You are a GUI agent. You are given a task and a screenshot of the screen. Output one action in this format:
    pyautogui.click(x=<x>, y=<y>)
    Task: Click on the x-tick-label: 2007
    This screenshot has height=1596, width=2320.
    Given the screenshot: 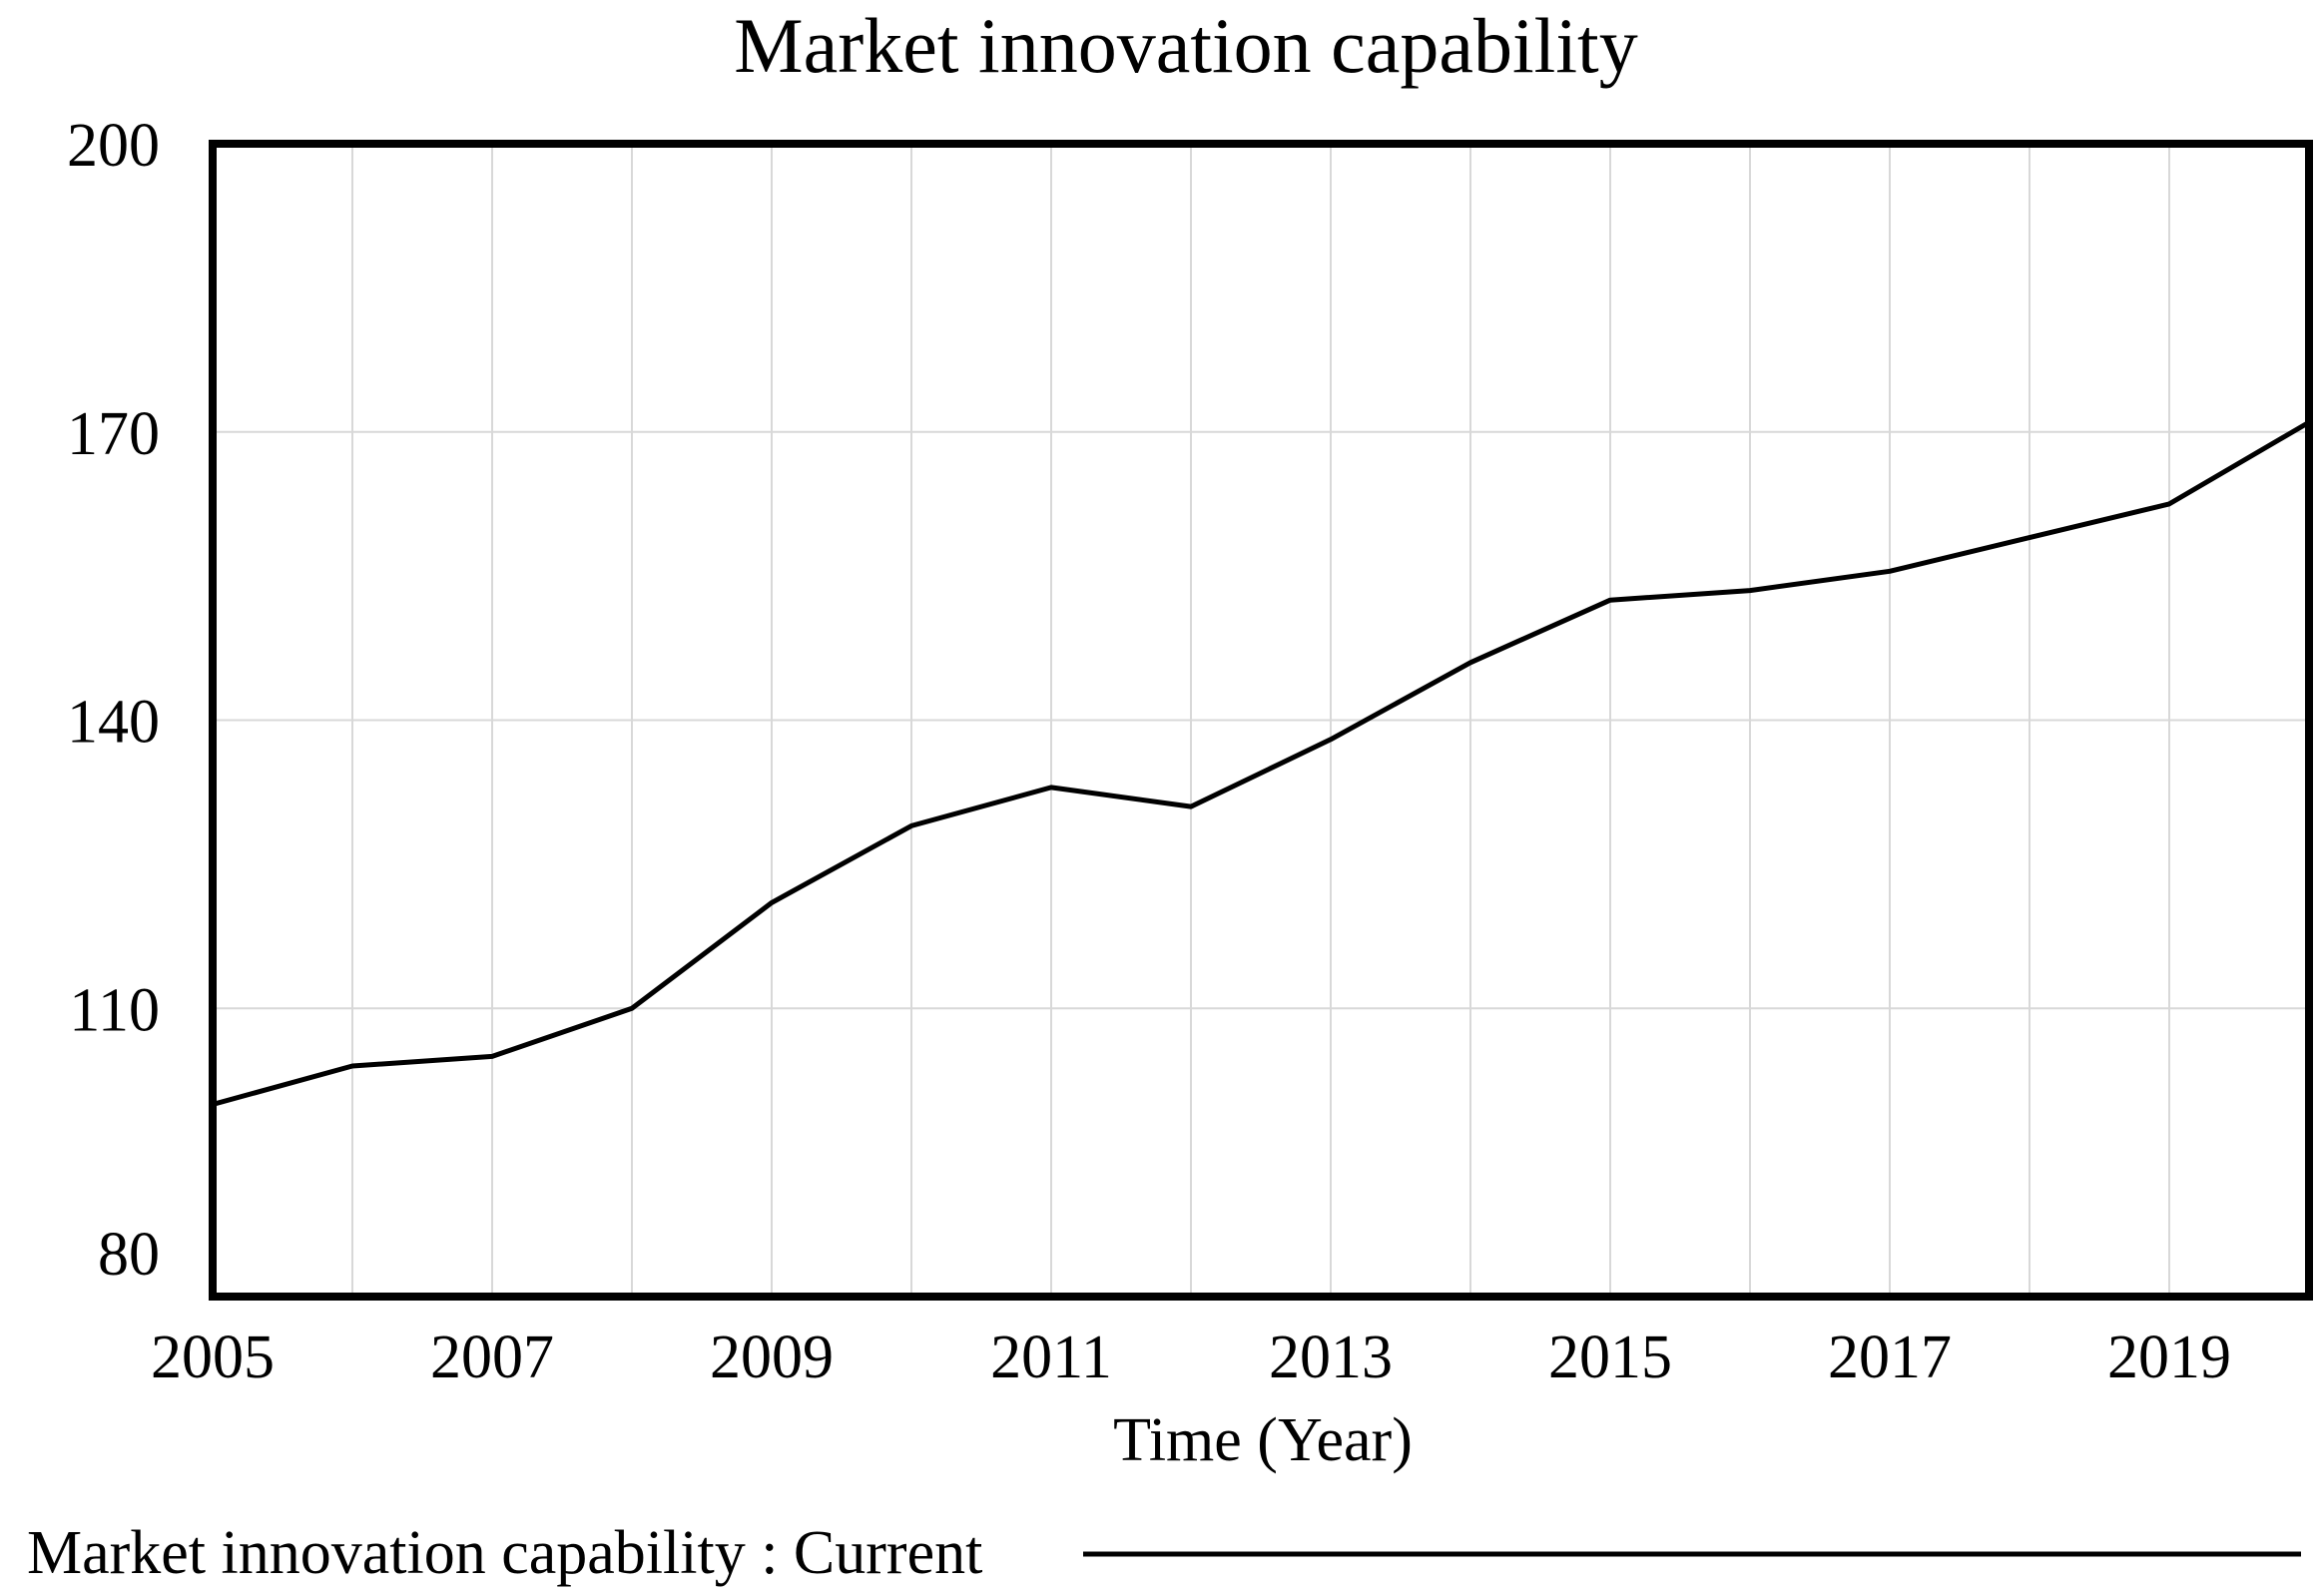 What is the action you would take?
    pyautogui.click(x=492, y=1357)
    